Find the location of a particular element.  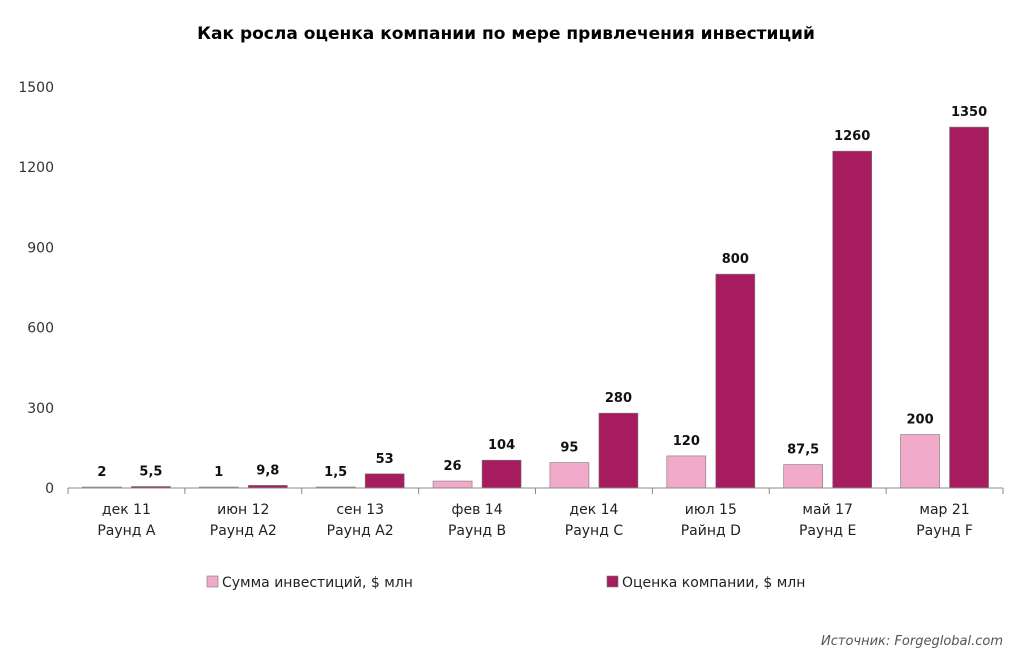

x-tick-label-round: Раунд А is located at coordinates (126, 531).